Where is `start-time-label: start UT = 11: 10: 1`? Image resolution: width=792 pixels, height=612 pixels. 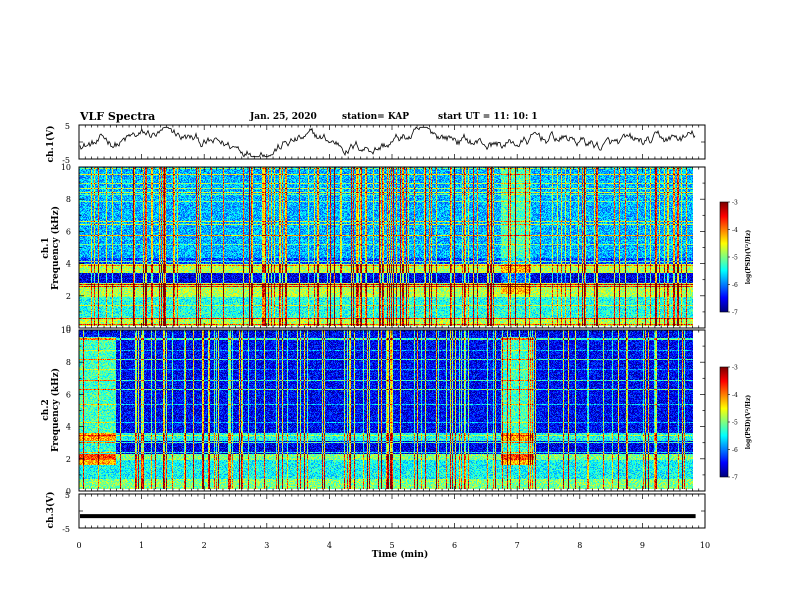 start-time-label: start UT = 11: 10: 1 is located at coordinates (488, 117).